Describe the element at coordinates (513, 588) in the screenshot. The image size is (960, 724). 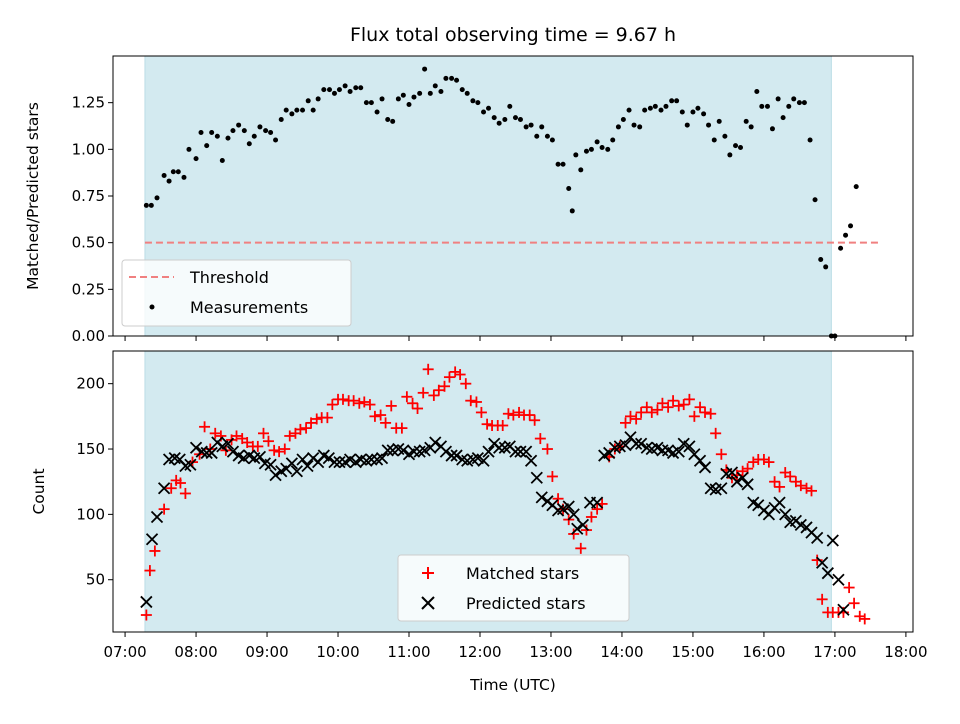
I see `bottom-legend-box` at that location.